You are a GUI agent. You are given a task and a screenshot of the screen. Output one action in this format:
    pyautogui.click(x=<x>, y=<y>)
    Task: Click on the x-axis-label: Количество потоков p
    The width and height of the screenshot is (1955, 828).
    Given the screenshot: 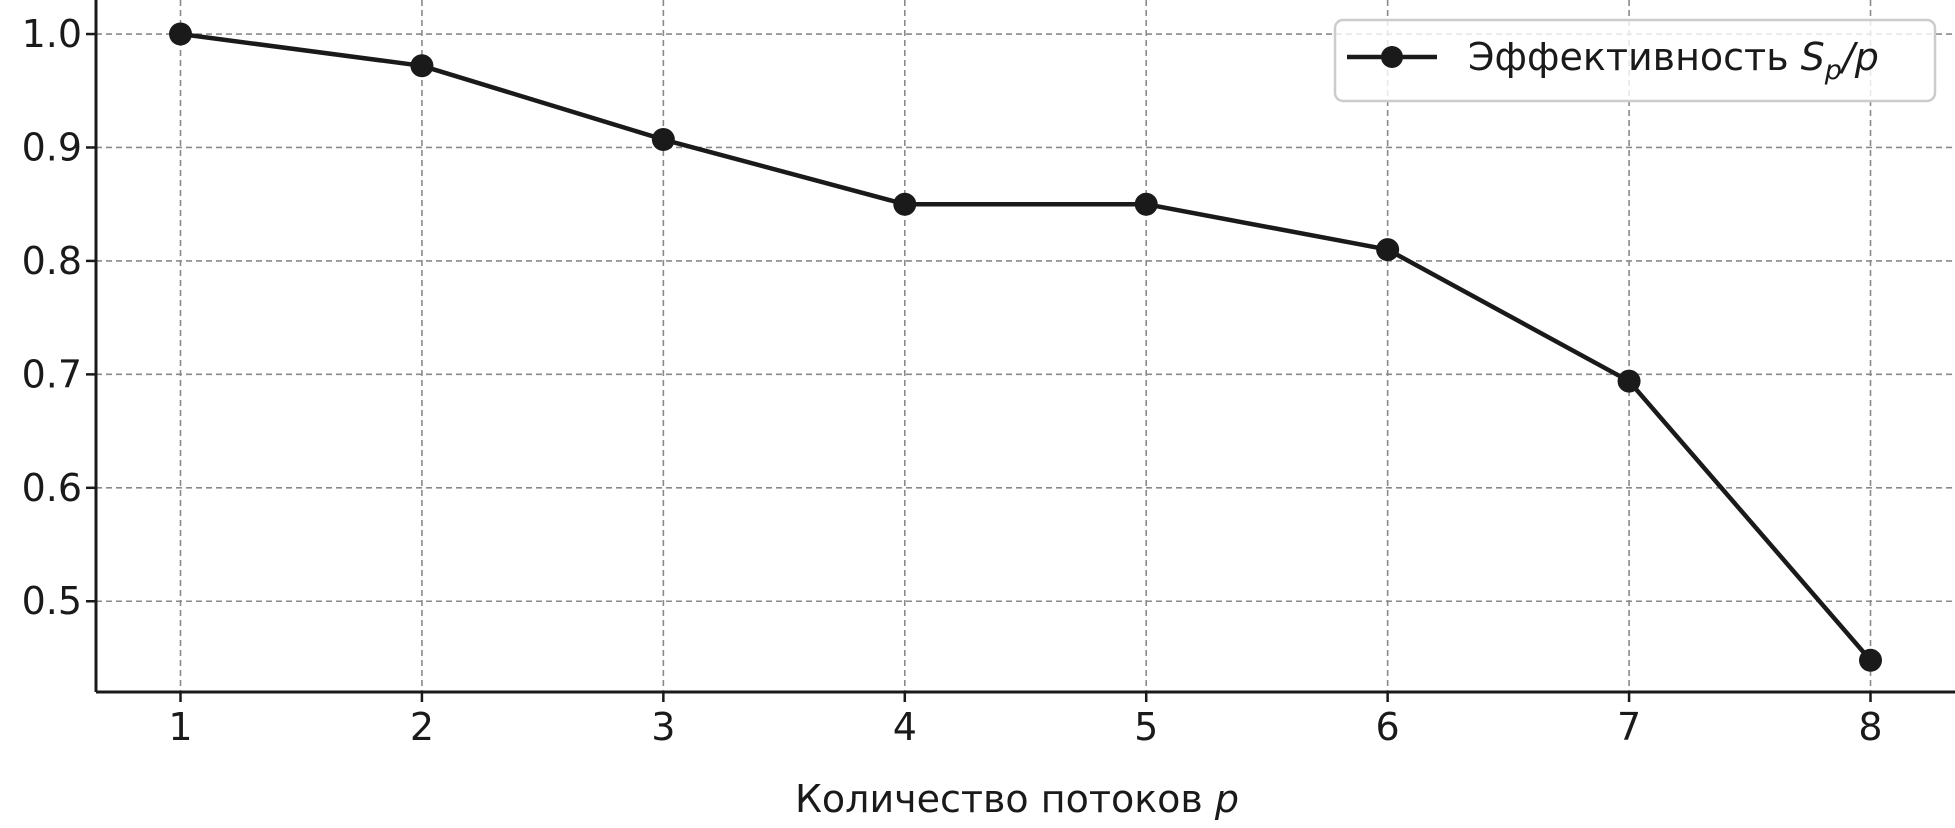 What is the action you would take?
    pyautogui.click(x=1017, y=799)
    